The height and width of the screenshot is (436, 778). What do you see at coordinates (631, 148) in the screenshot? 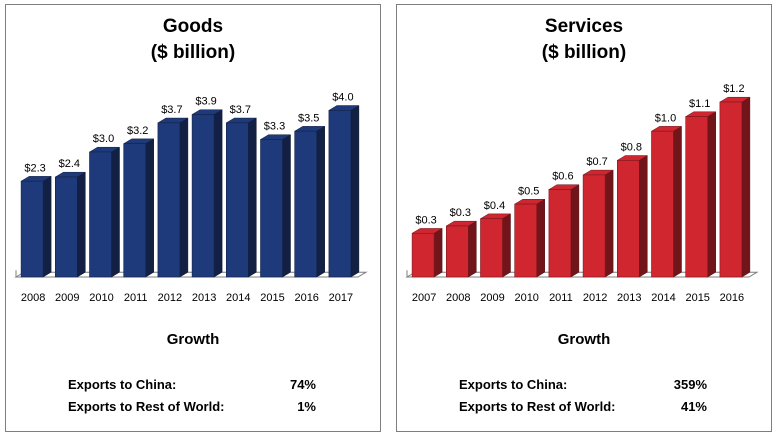
I see `data-label: $0.8` at bounding box center [631, 148].